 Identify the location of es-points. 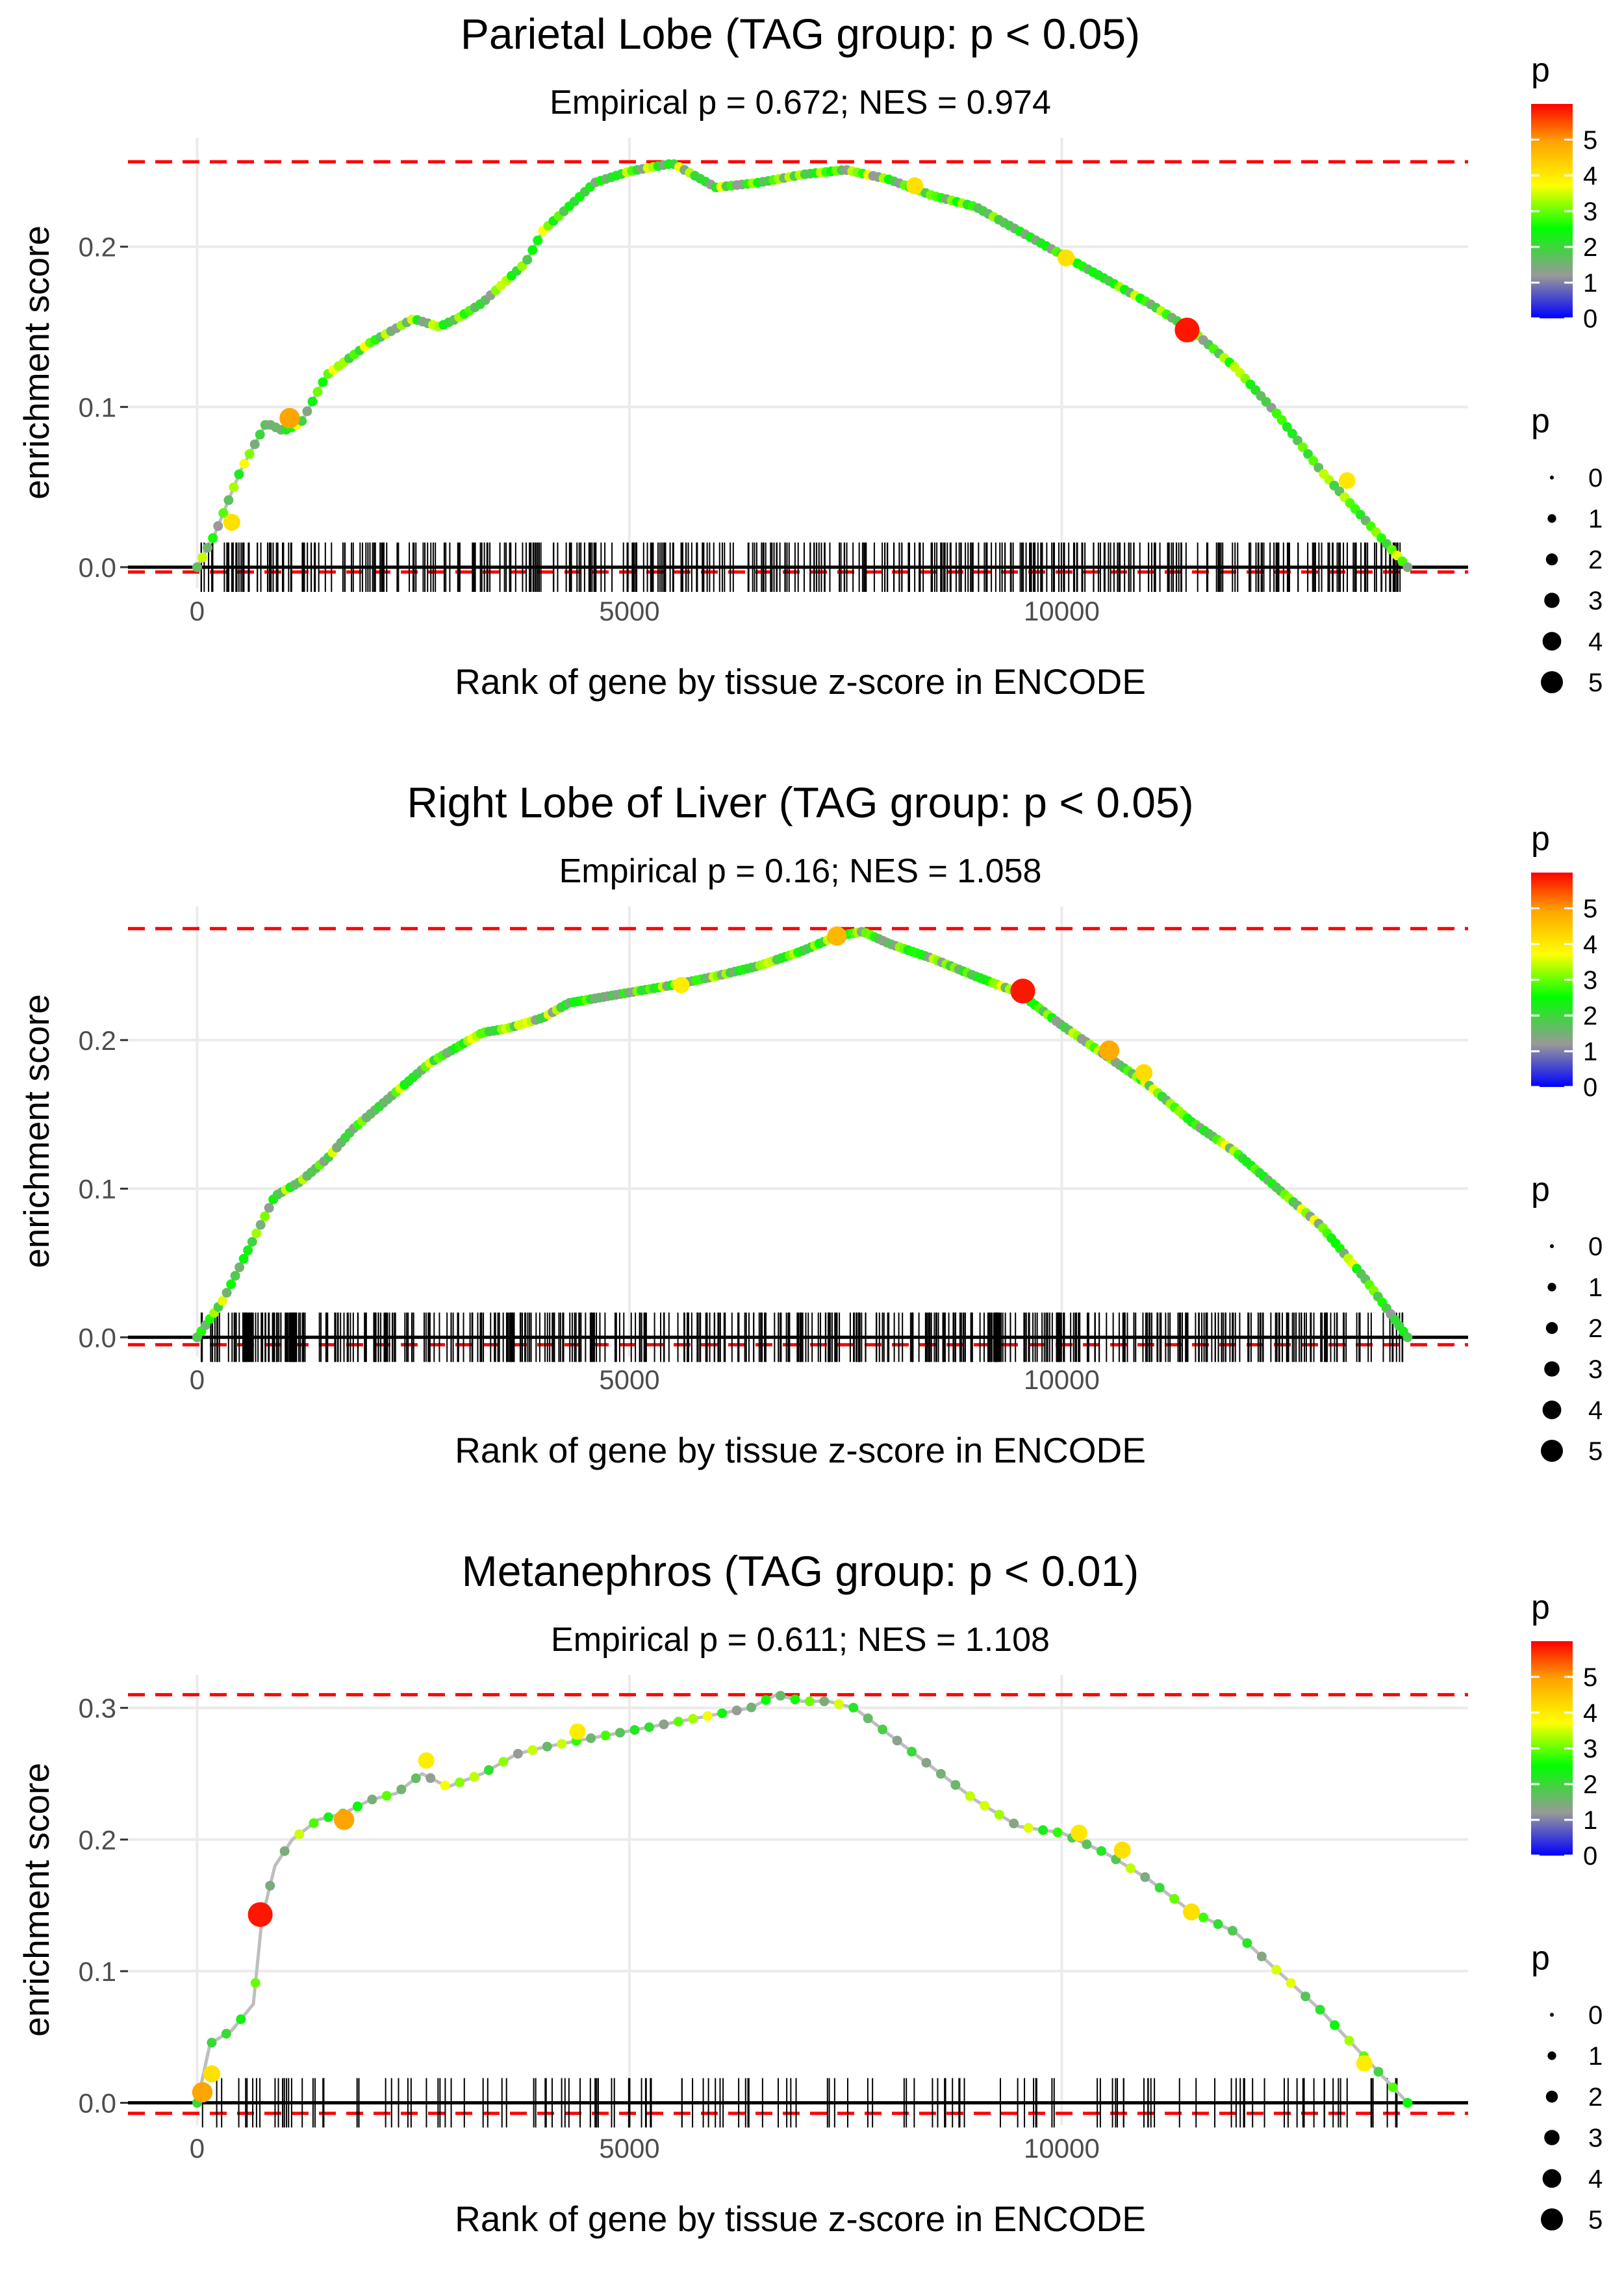
(802, 365).